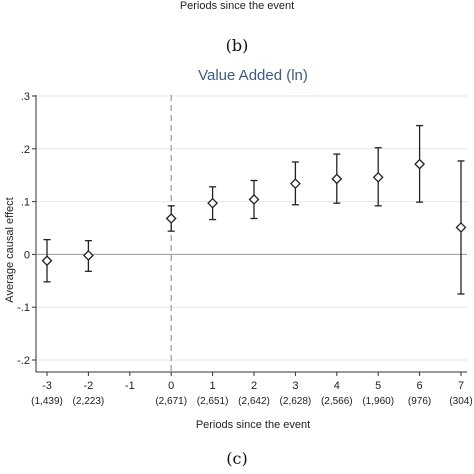  I want to click on x-tick-label: 3, so click(295, 386).